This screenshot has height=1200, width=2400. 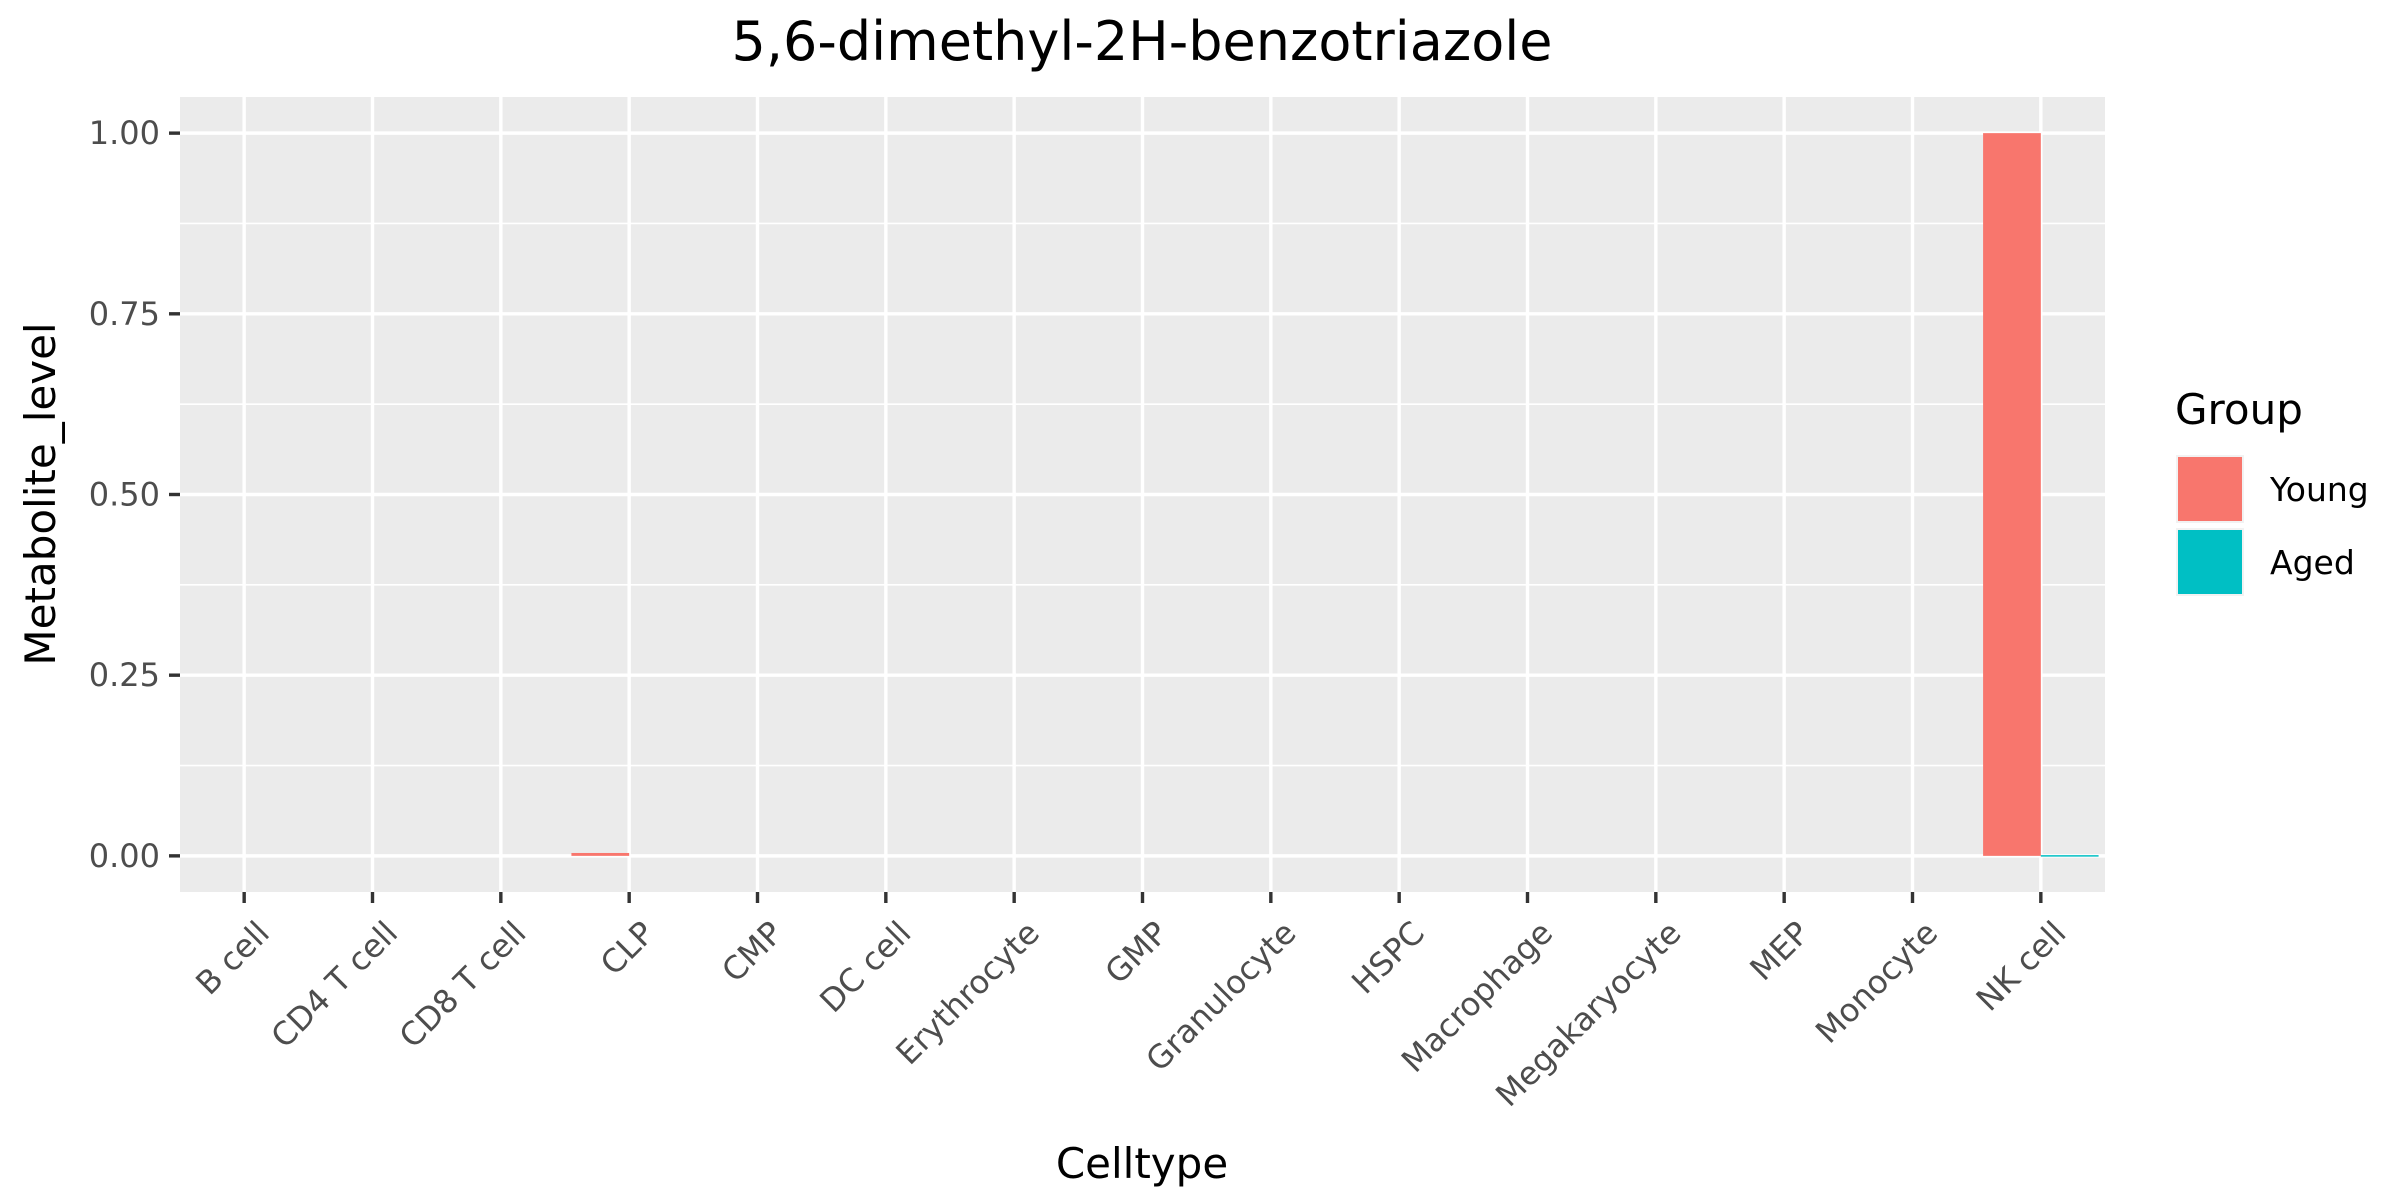 What do you see at coordinates (2210, 562) in the screenshot?
I see `legend-swatch-aged` at bounding box center [2210, 562].